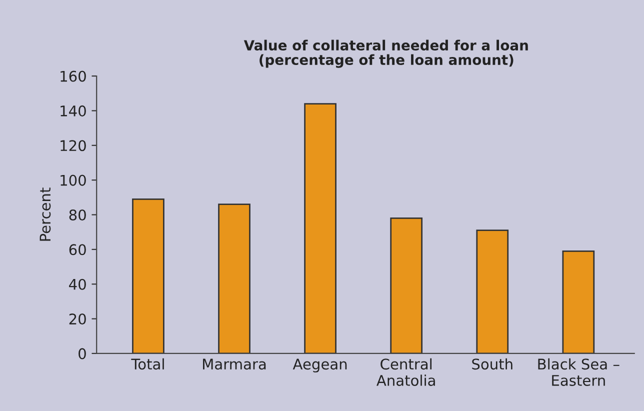  What do you see at coordinates (77, 250) in the screenshot?
I see `y-tick-label: 60` at bounding box center [77, 250].